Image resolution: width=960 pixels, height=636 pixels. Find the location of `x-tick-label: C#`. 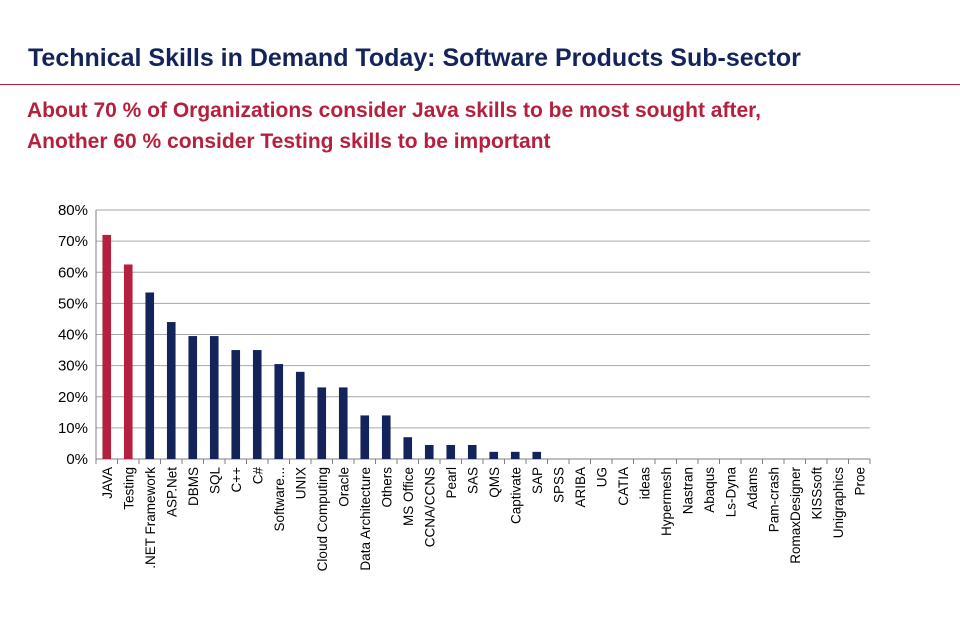

x-tick-label: C# is located at coordinates (257, 476).